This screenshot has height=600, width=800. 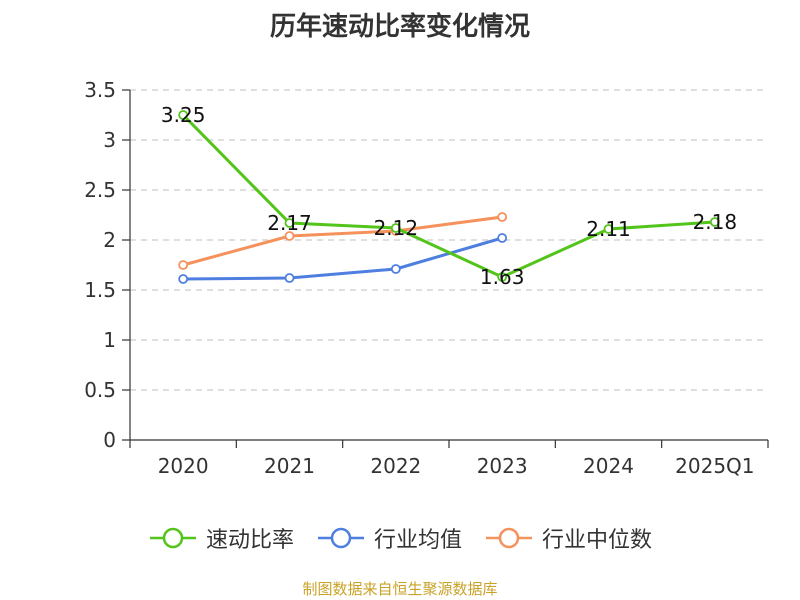 I want to click on legend-label: 速动比率, so click(x=249, y=540).